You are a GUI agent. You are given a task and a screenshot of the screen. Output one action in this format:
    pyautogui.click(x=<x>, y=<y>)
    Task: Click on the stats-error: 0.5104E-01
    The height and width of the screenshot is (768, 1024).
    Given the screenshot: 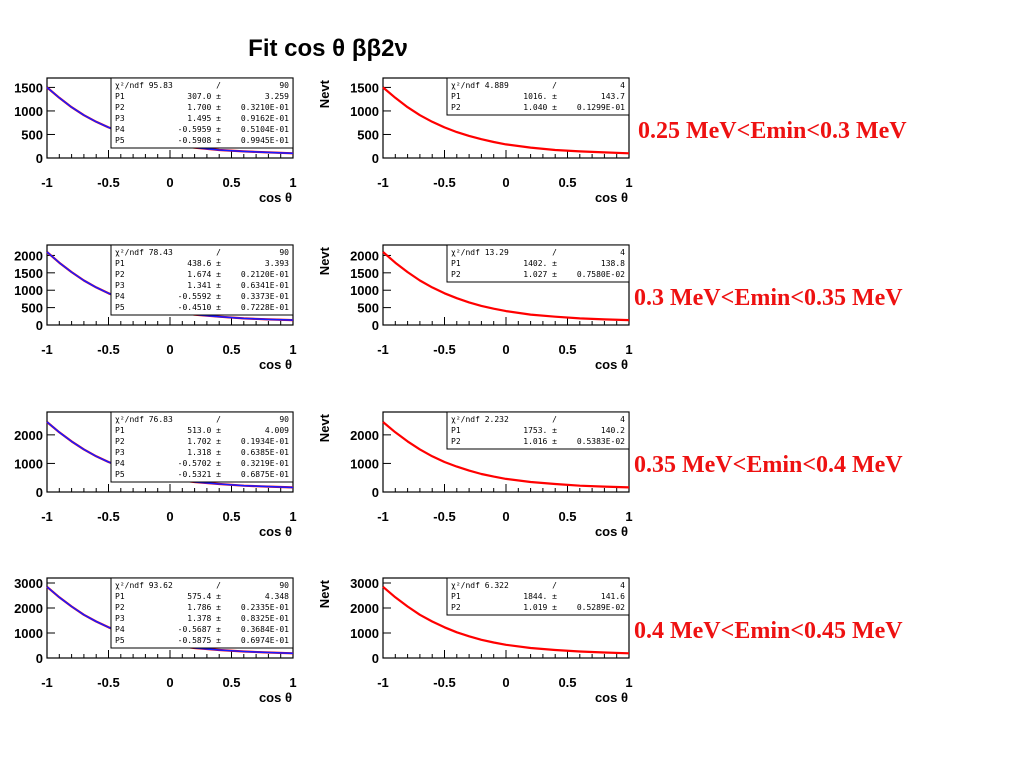 What is the action you would take?
    pyautogui.click(x=265, y=129)
    